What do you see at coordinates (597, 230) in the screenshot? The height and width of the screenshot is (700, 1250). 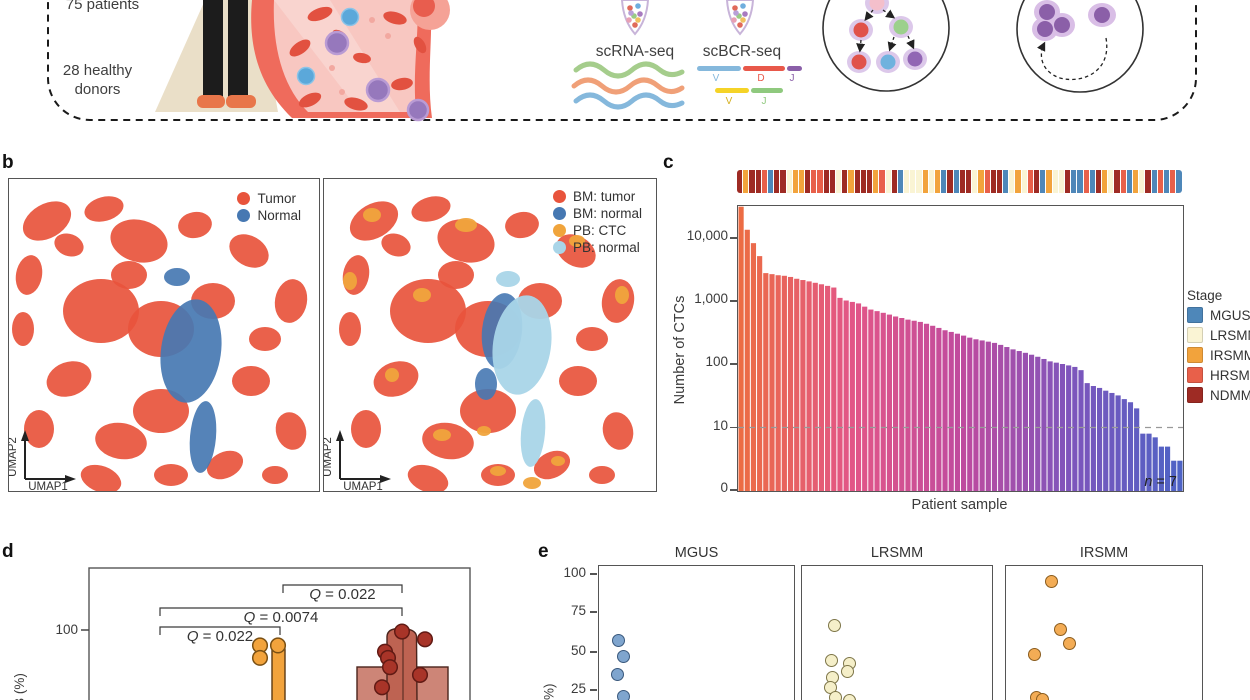 I see `legend-item: PB: CTC` at bounding box center [597, 230].